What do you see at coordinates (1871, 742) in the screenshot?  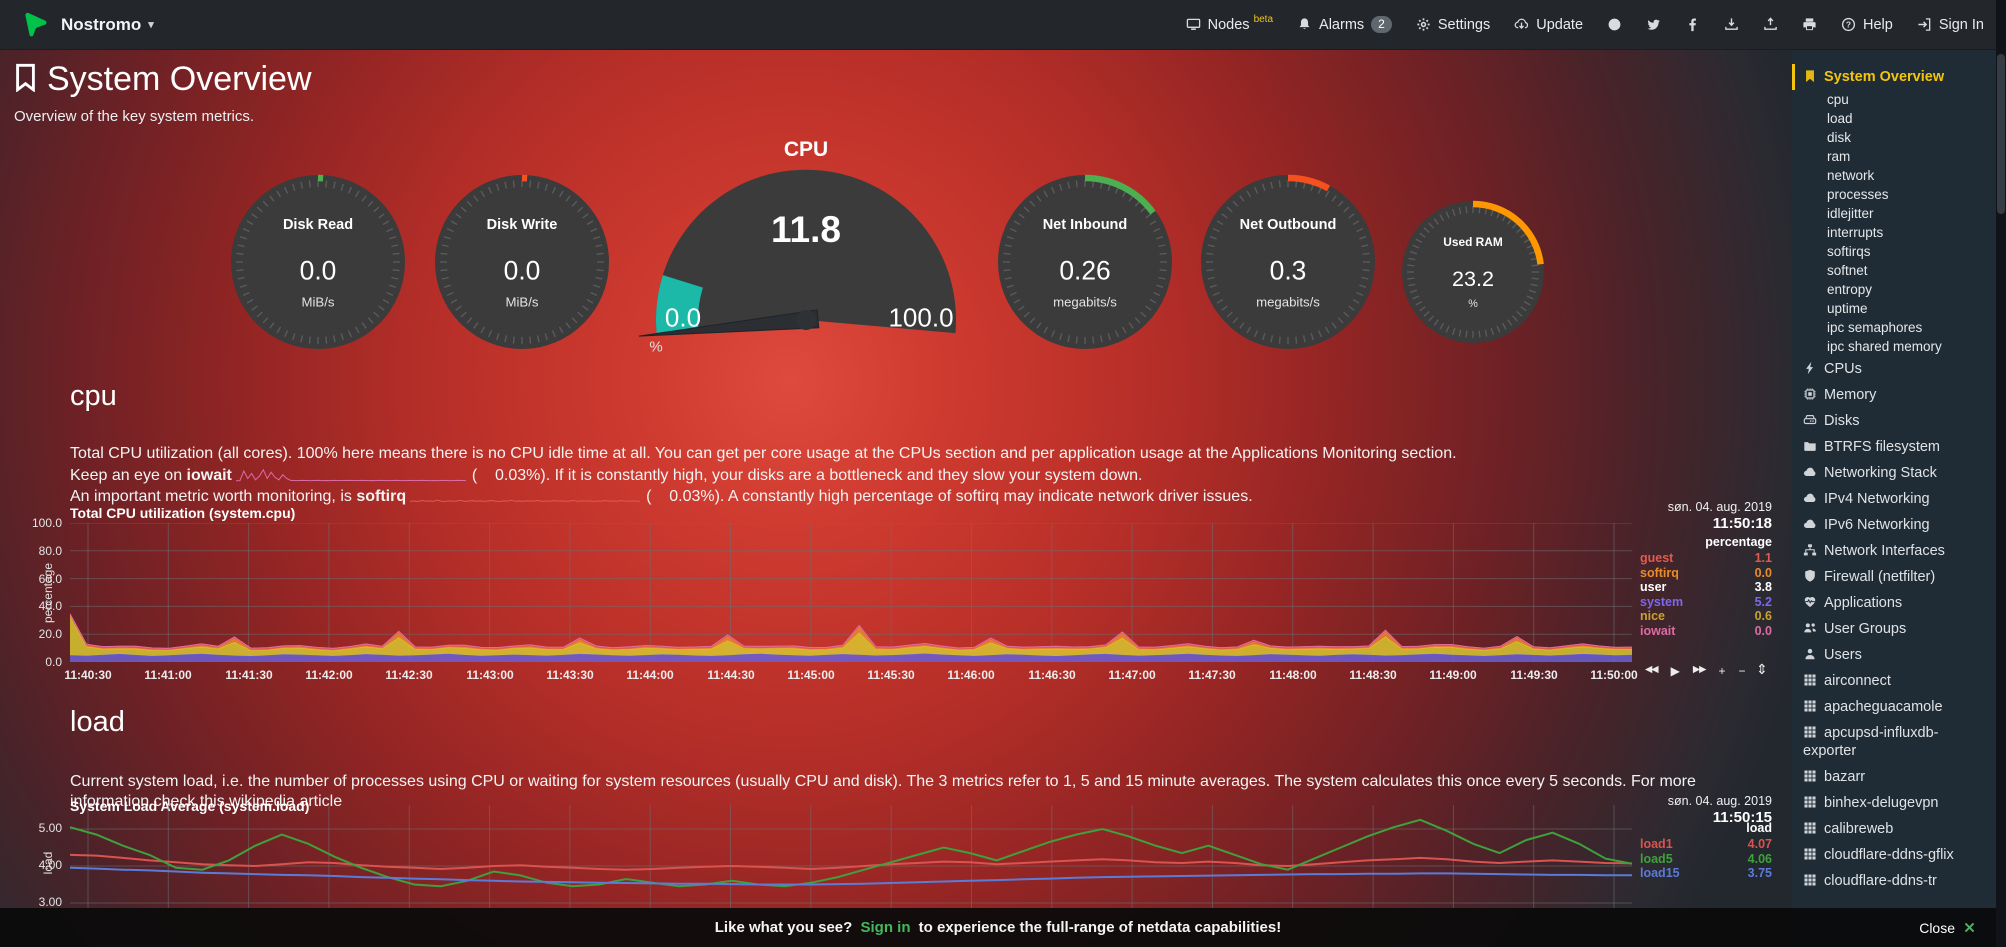 I see `sidebar-item-apcupsd-influxdb-exporter: apcupsd-influxdb-exporter` at bounding box center [1871, 742].